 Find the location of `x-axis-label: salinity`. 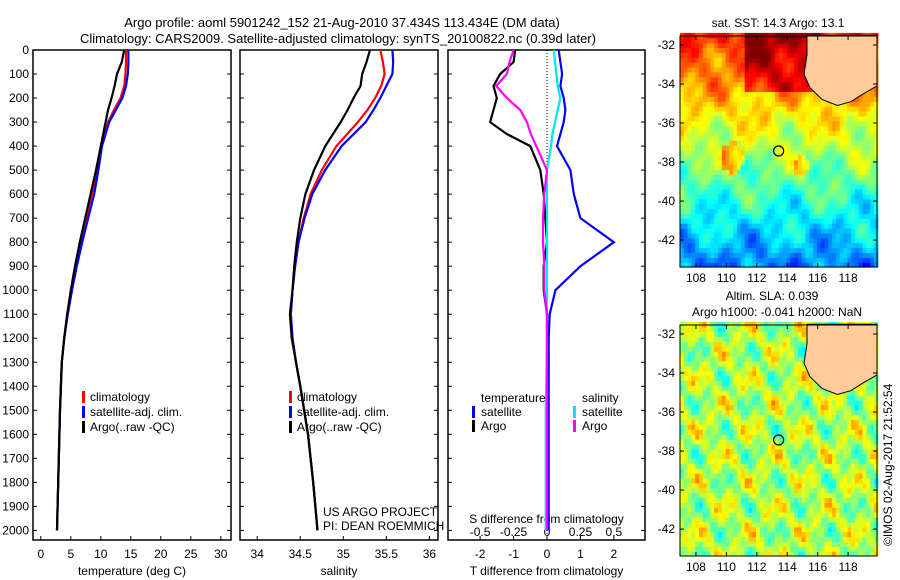

x-axis-label: salinity is located at coordinates (339, 571).